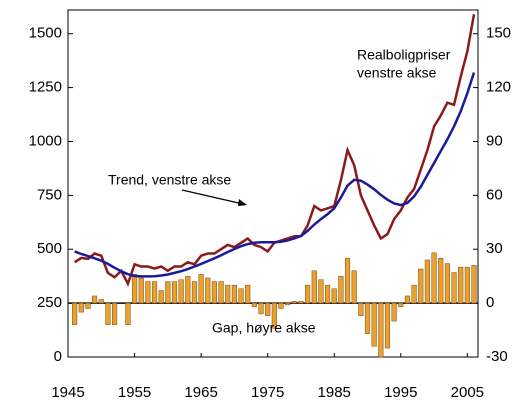 The height and width of the screenshot is (415, 526). I want to click on y2-tick-label: -30, so click(497, 356).